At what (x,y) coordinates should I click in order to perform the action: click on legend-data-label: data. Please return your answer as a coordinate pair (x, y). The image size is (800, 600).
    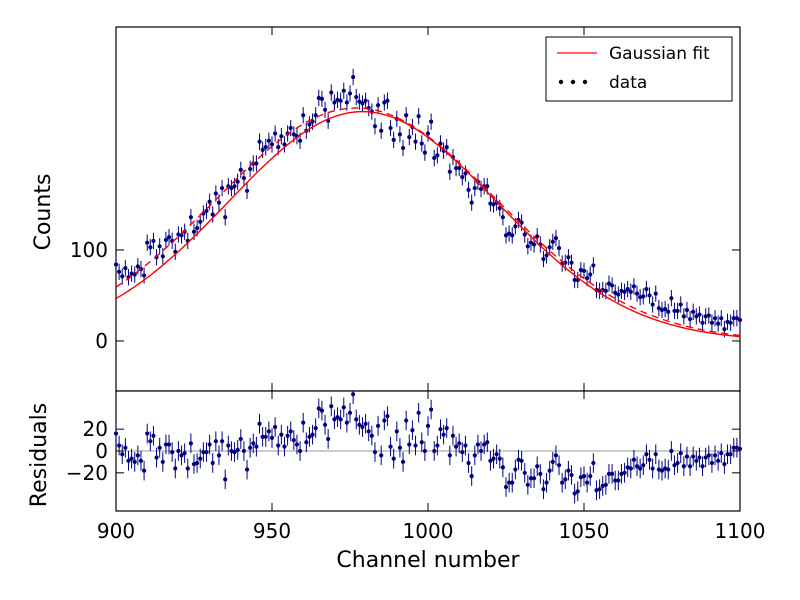
    Looking at the image, I should click on (628, 83).